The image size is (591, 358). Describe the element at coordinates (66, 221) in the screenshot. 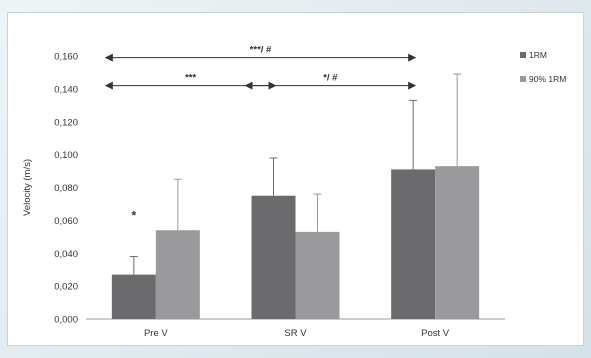

I see `y-tick-label: 0,060` at that location.